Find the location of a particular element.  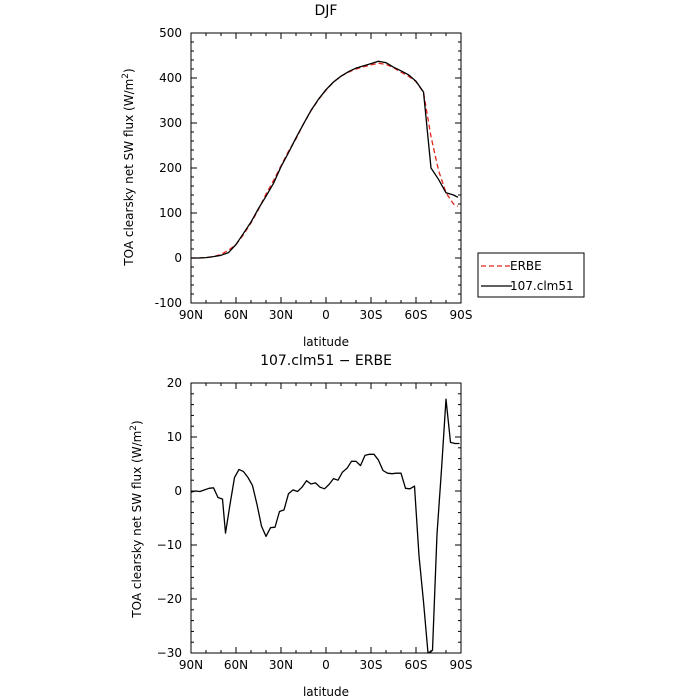

y-tick-label: 100 is located at coordinates (170, 213).